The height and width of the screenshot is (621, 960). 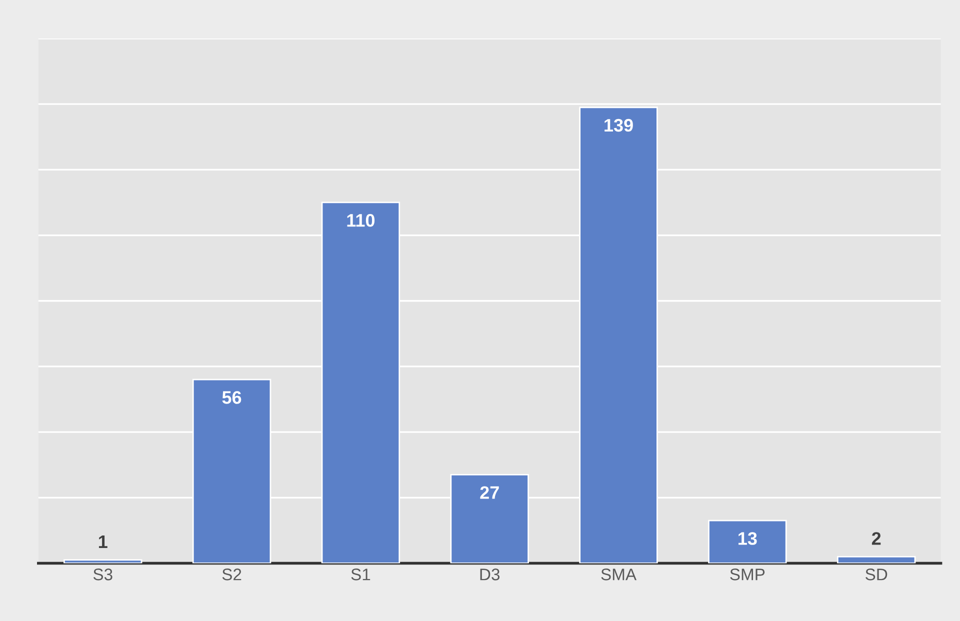 I want to click on data-label: 27, so click(x=489, y=492).